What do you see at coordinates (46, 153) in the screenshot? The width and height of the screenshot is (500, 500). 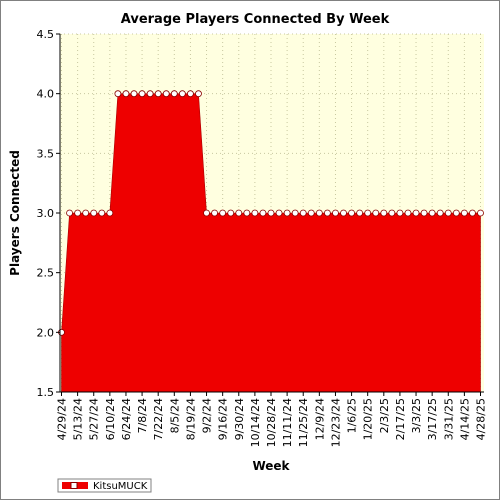 I see `y-tick-label: 3.5` at bounding box center [46, 153].